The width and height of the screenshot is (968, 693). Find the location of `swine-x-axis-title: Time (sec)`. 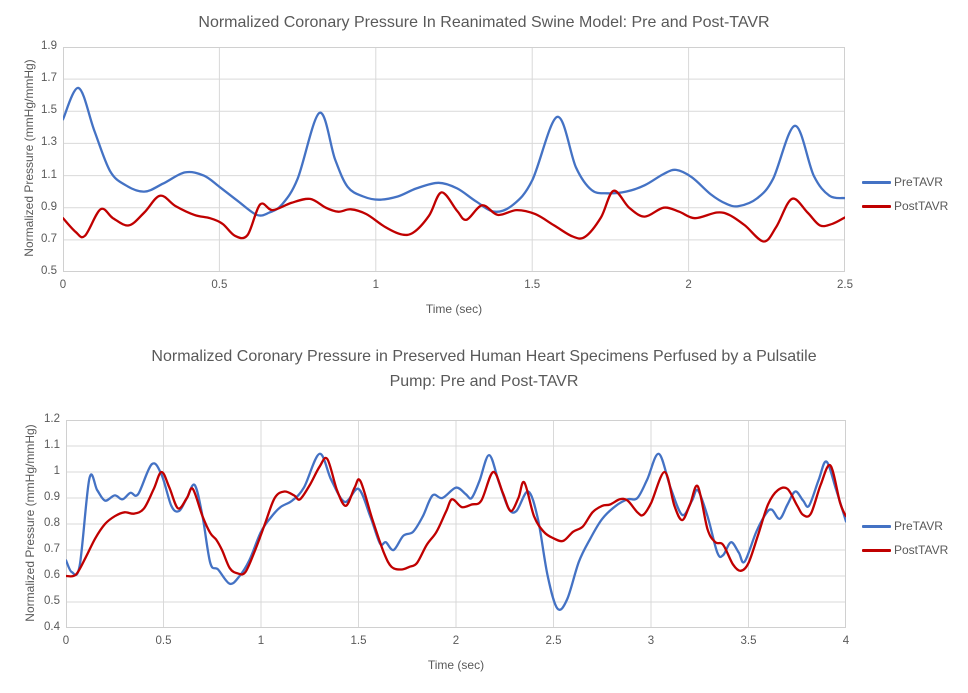

swine-x-axis-title: Time (sec) is located at coordinates (454, 309).